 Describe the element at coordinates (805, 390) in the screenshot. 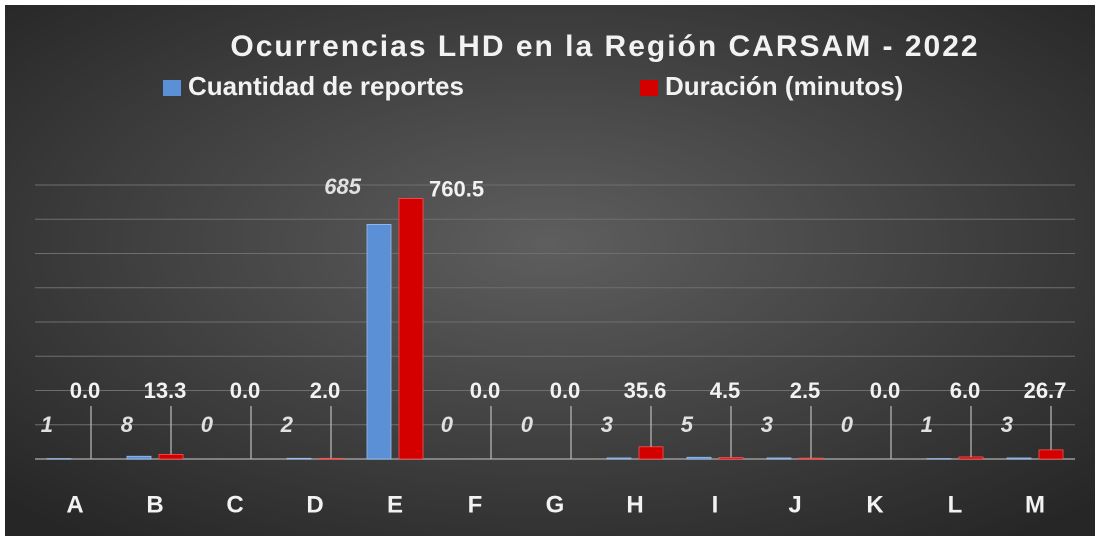

I see `data-label: 2.5` at that location.